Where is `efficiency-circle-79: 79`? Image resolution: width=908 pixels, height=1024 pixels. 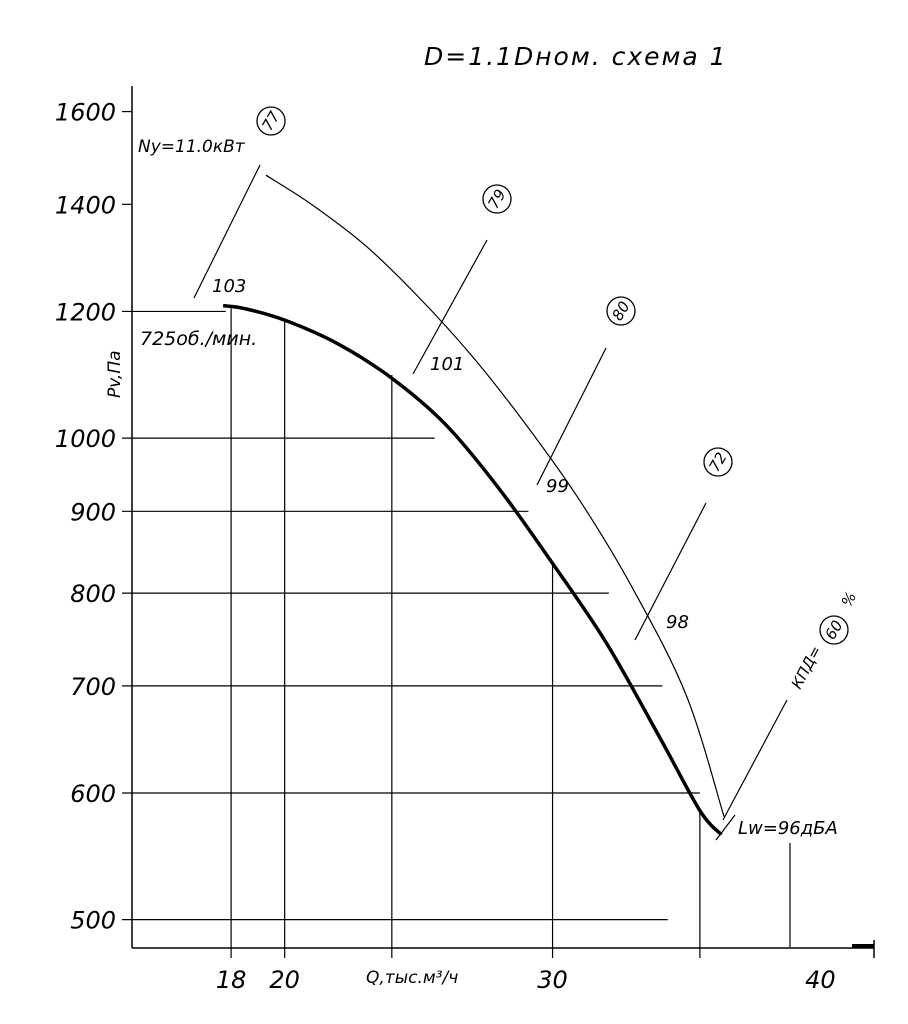
efficiency-circle-79: 79 is located at coordinates (497, 199).